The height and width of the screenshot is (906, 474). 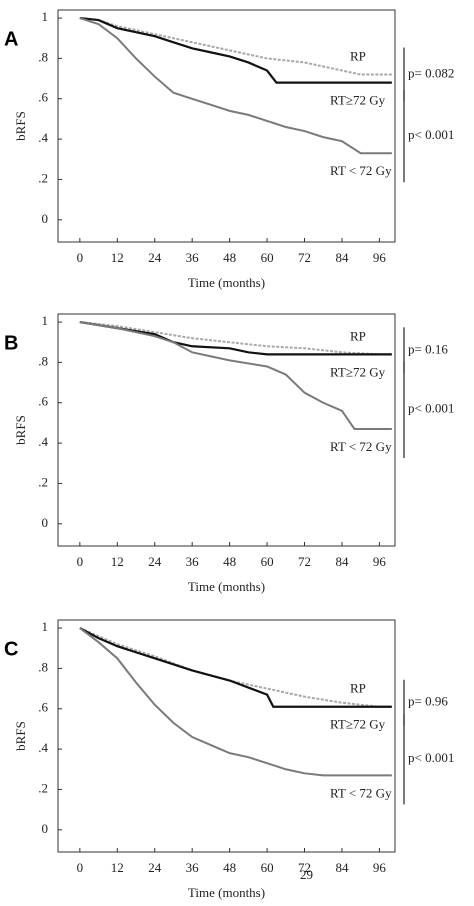 I want to click on p-value: p= 0.96, so click(x=428, y=701).